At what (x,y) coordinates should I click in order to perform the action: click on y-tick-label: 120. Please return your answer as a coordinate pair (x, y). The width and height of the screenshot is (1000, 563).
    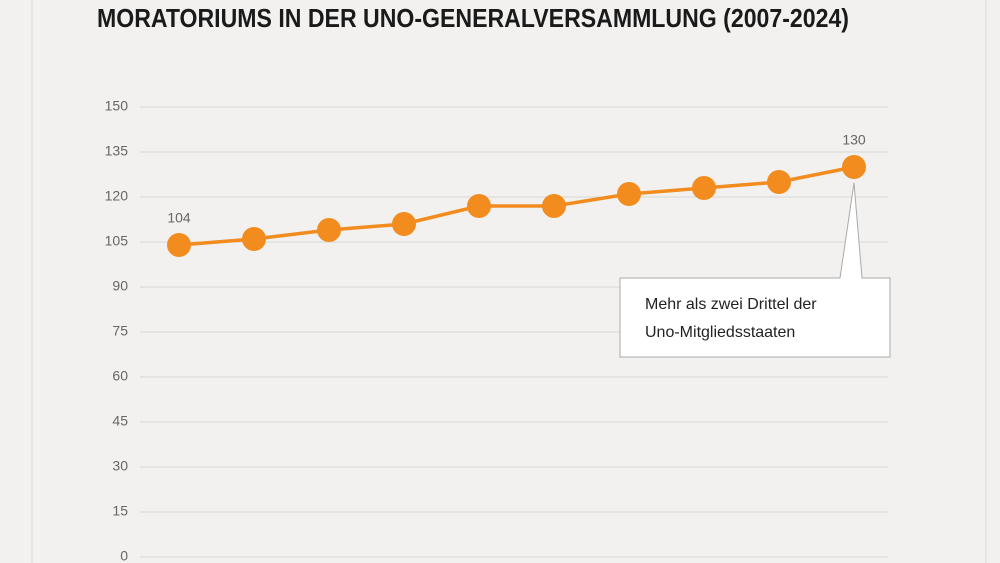
    Looking at the image, I should click on (117, 196).